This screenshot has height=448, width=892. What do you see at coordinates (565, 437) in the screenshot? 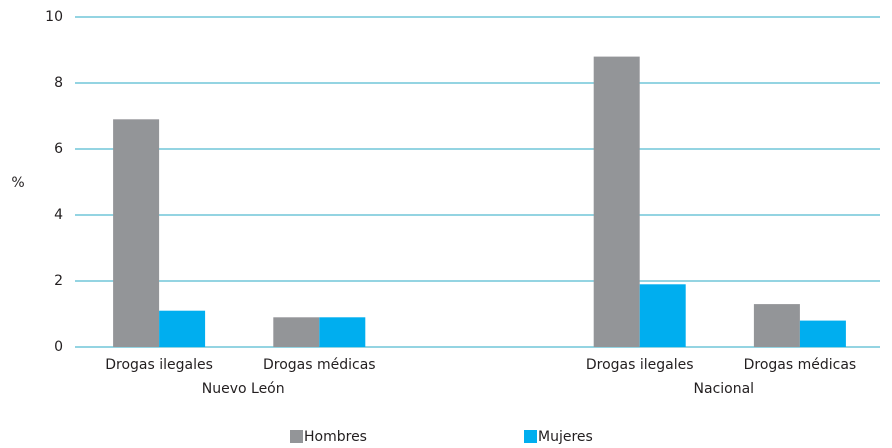
I see `legend-label: Mujeres` at bounding box center [565, 437].